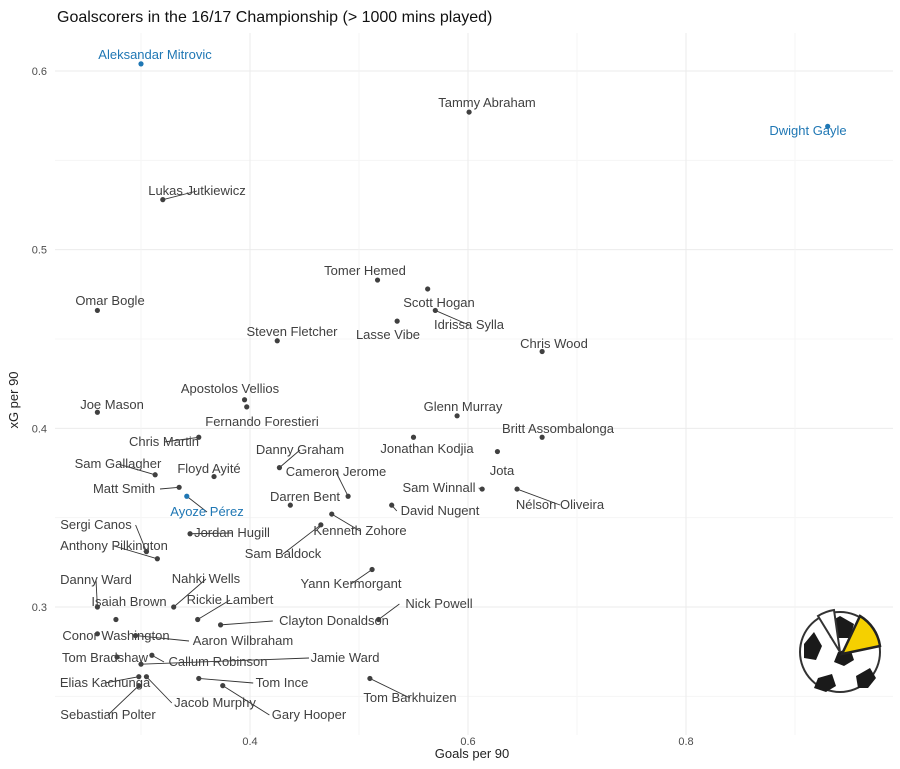 This screenshot has height=769, width=900. I want to click on point-label: Callum Robinson, so click(218, 661).